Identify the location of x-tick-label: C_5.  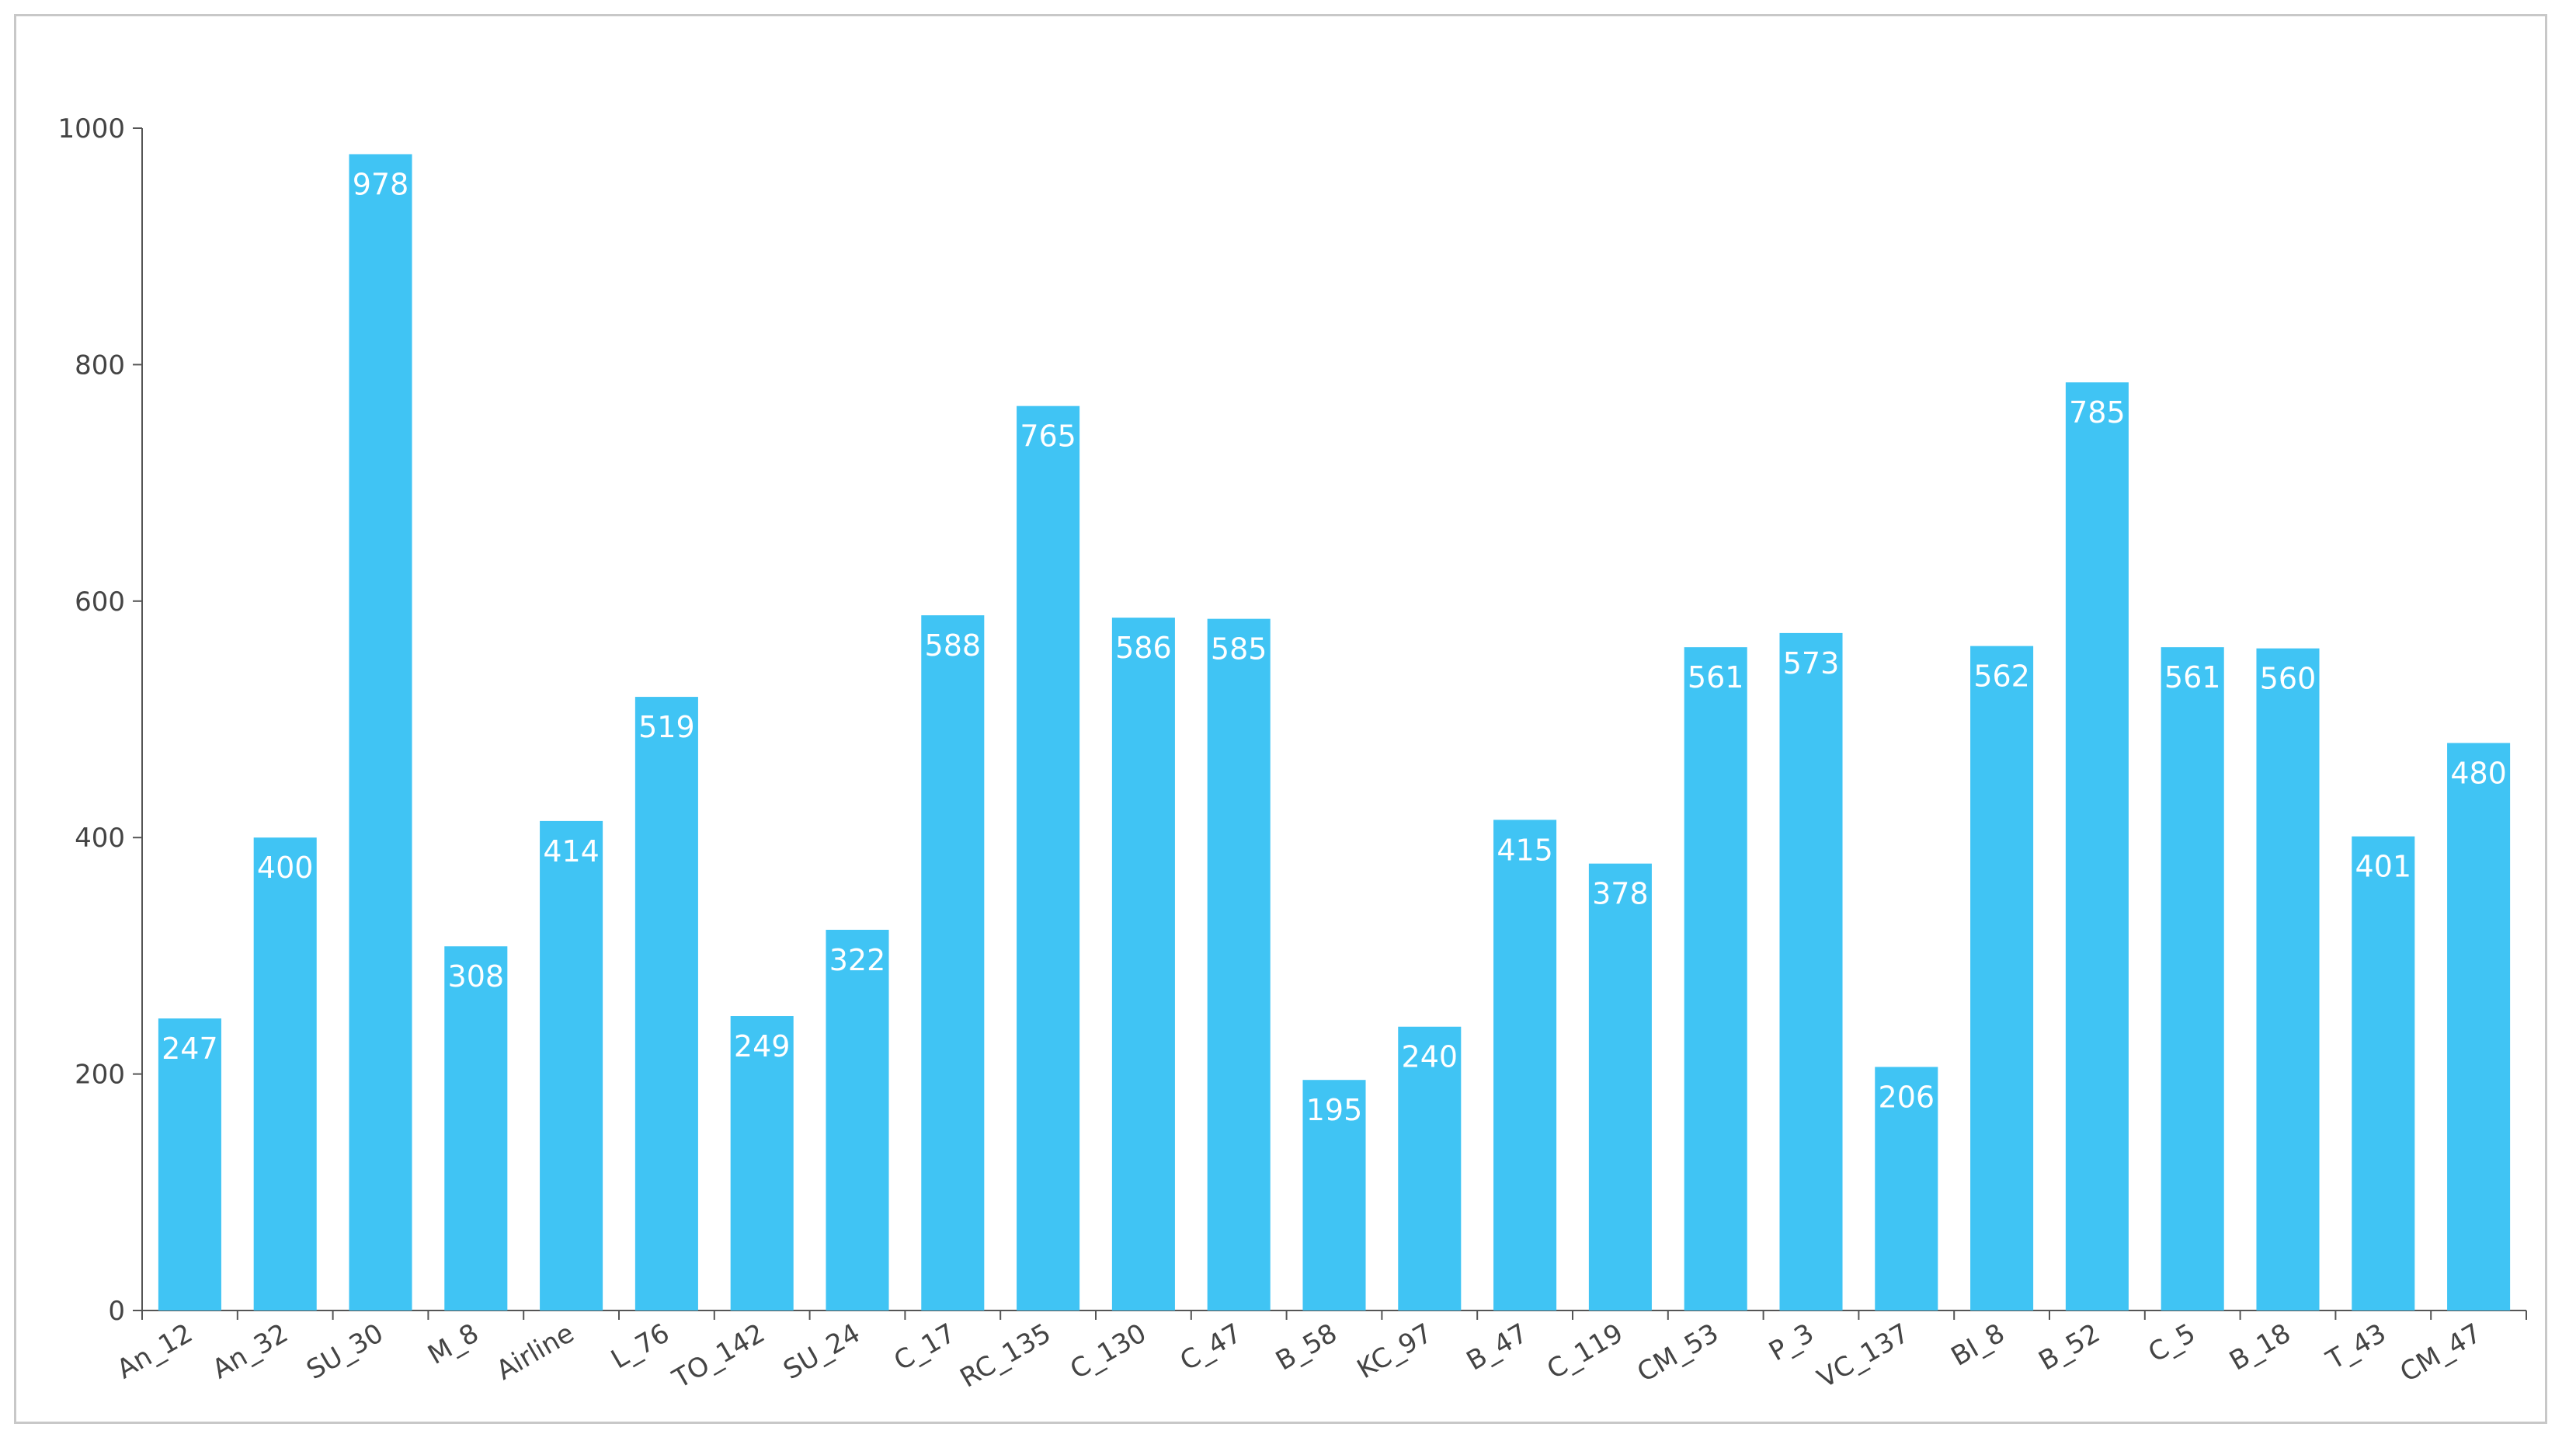
(2172, 1343).